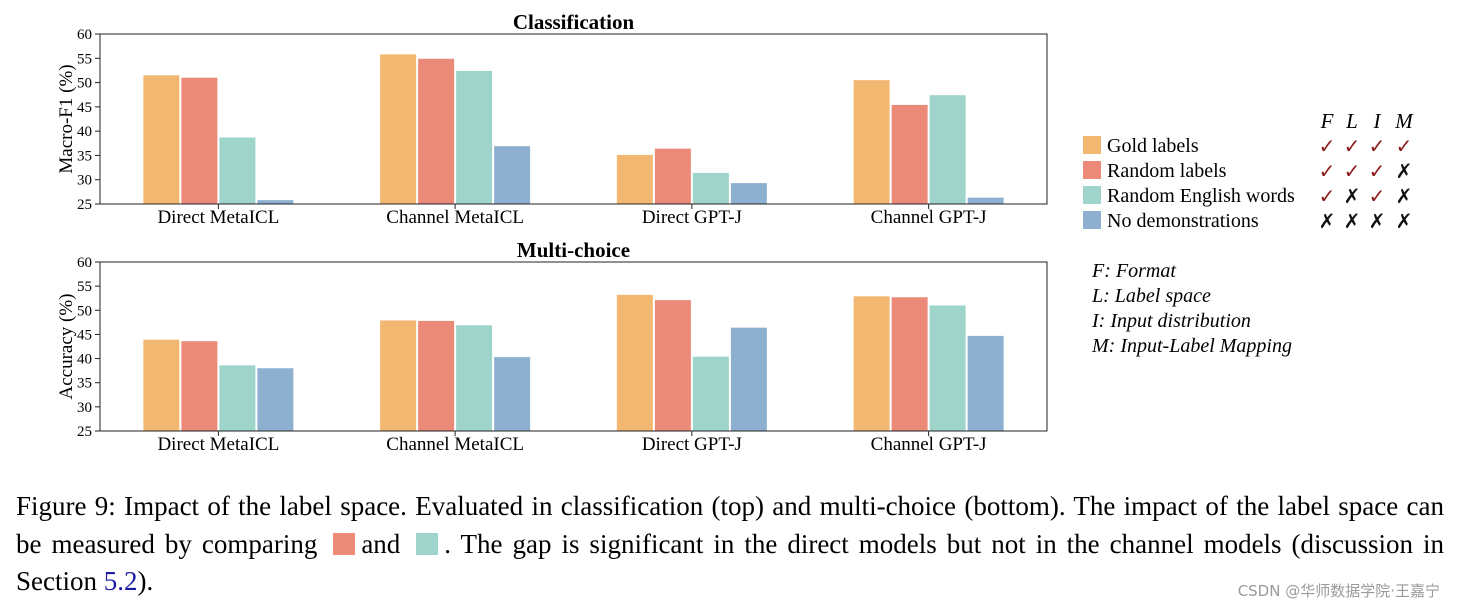 The width and height of the screenshot is (1458, 610). I want to click on key-note: L: Label space, so click(1151, 296).